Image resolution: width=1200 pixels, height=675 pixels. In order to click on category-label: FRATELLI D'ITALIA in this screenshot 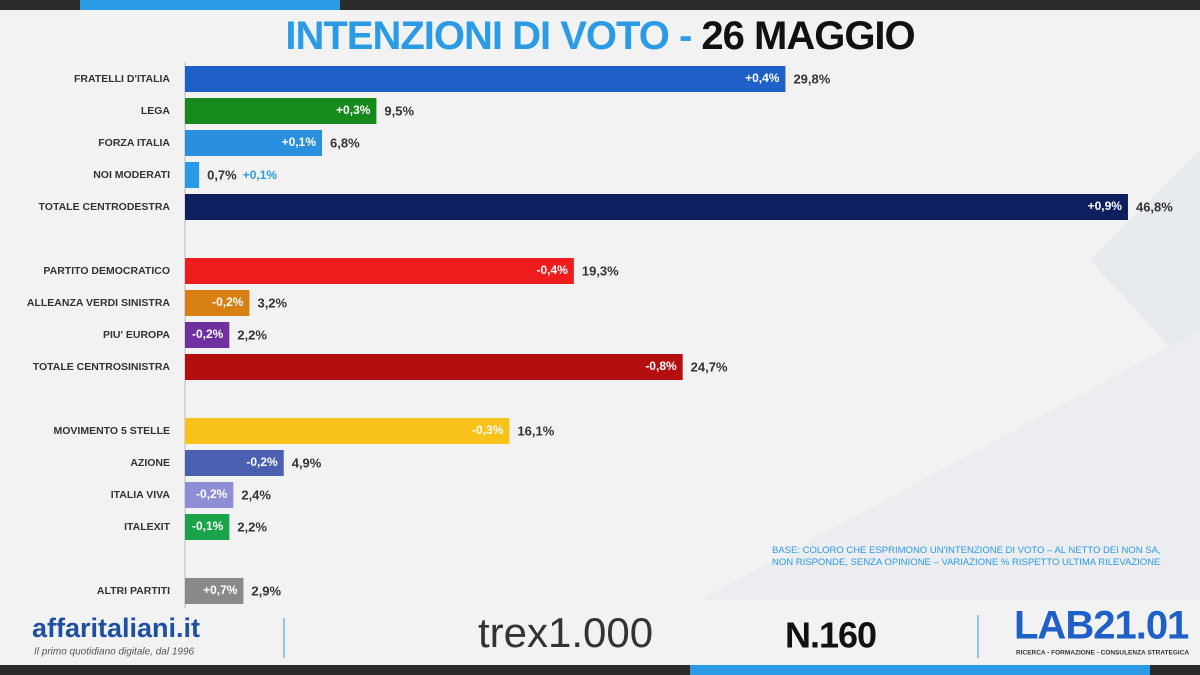, I will do `click(122, 79)`.